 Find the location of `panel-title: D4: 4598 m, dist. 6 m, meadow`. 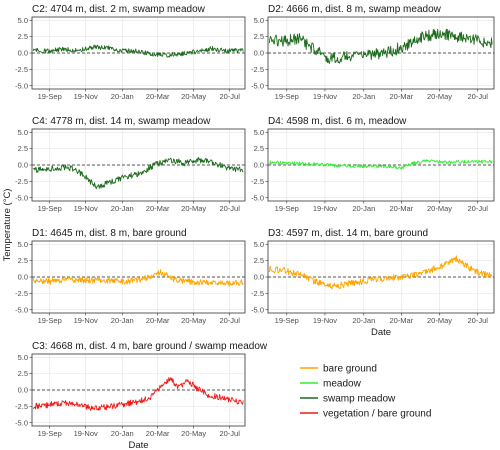

panel-title: D4: 4598 m, dist. 6 m, meadow is located at coordinates (337, 121).